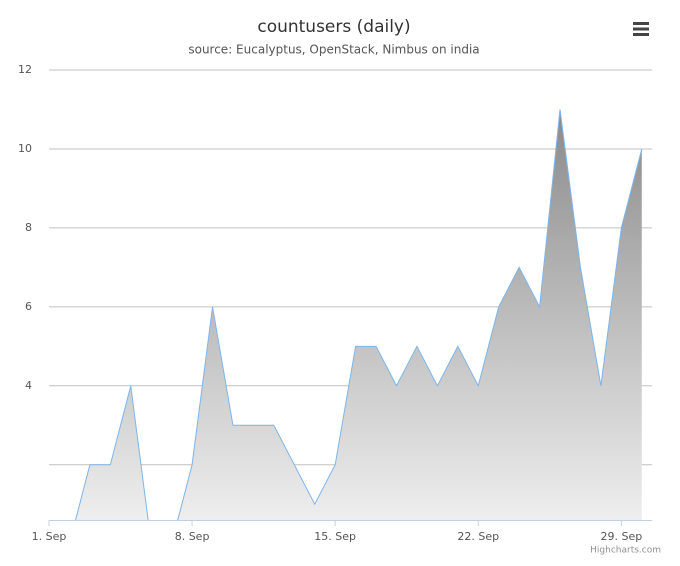 The width and height of the screenshot is (680, 566). What do you see at coordinates (49, 536) in the screenshot?
I see `x-tick-label: 1. Sep` at bounding box center [49, 536].